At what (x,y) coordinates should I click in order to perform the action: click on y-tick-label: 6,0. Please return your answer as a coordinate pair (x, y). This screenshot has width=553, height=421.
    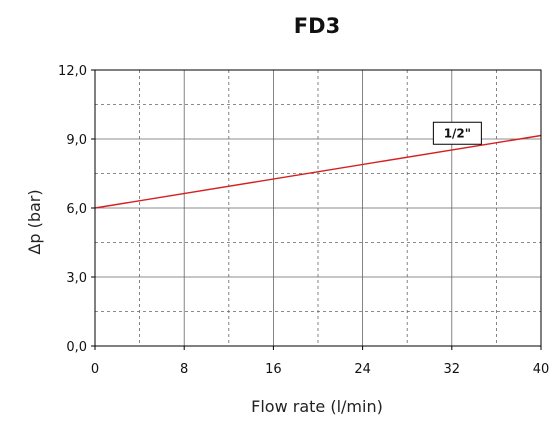
    Looking at the image, I should click on (76, 209).